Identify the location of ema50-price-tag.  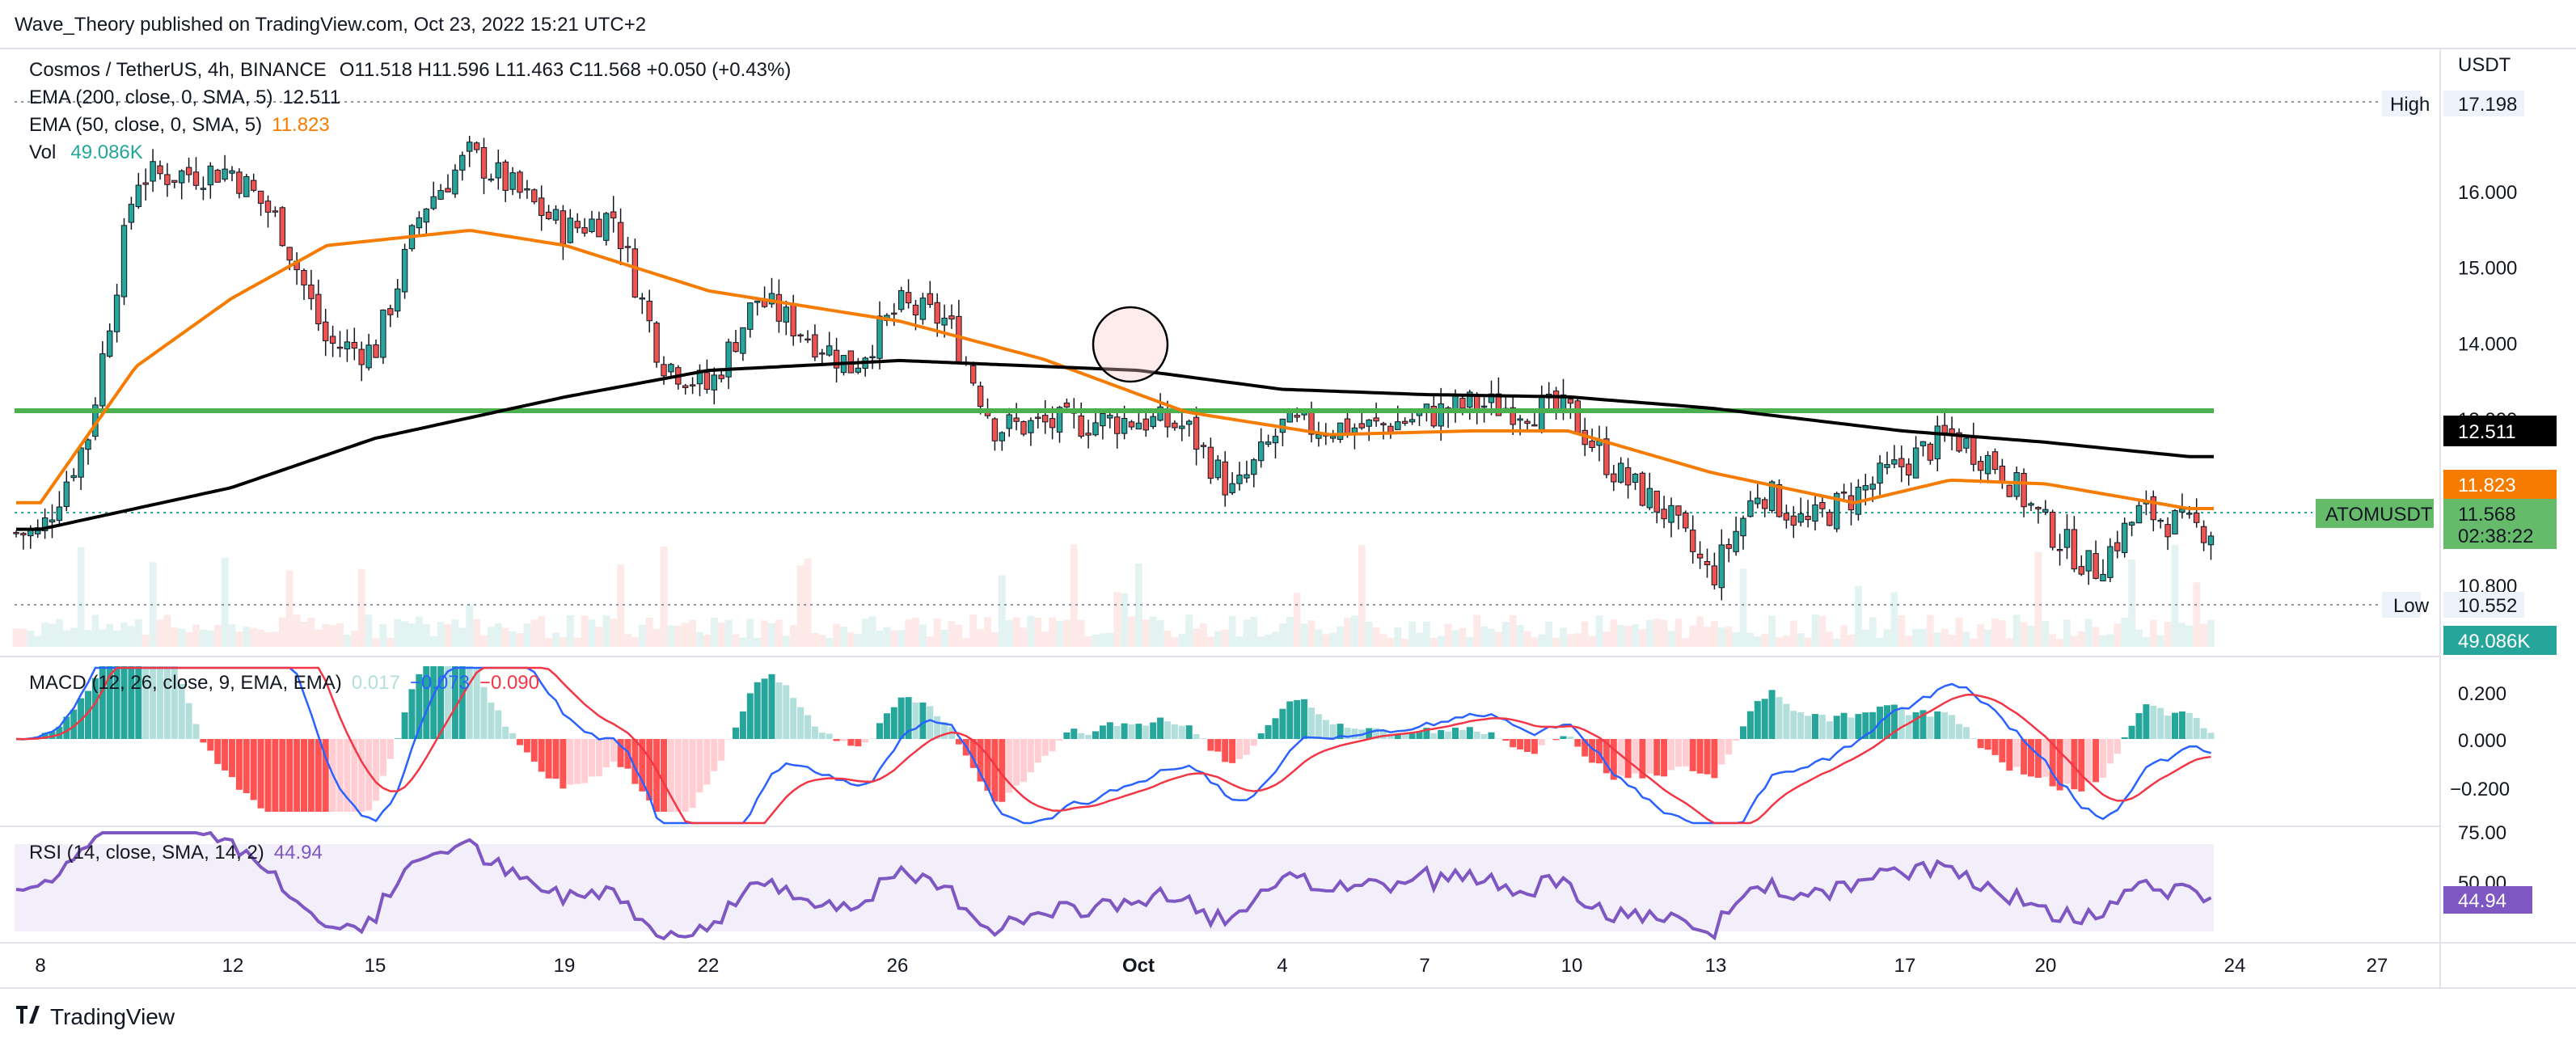
(2500, 484).